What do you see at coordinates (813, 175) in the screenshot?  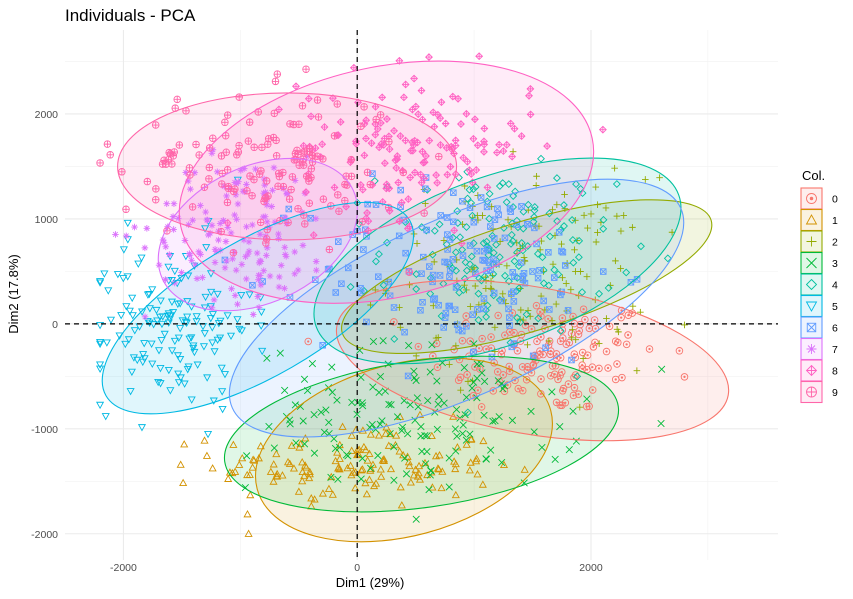 I see `legend-title: Col.` at bounding box center [813, 175].